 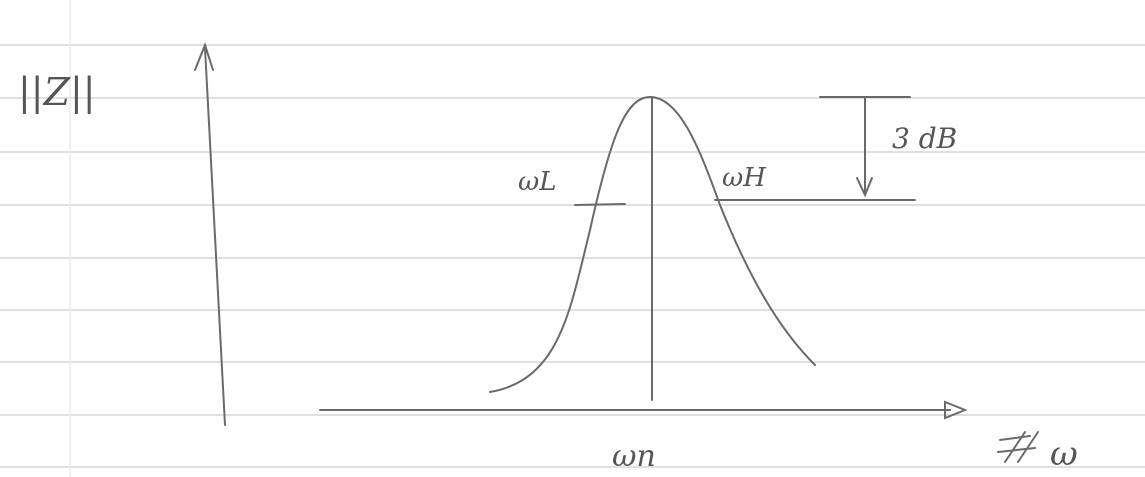 What do you see at coordinates (643, 410) in the screenshot?
I see `x-axis` at bounding box center [643, 410].